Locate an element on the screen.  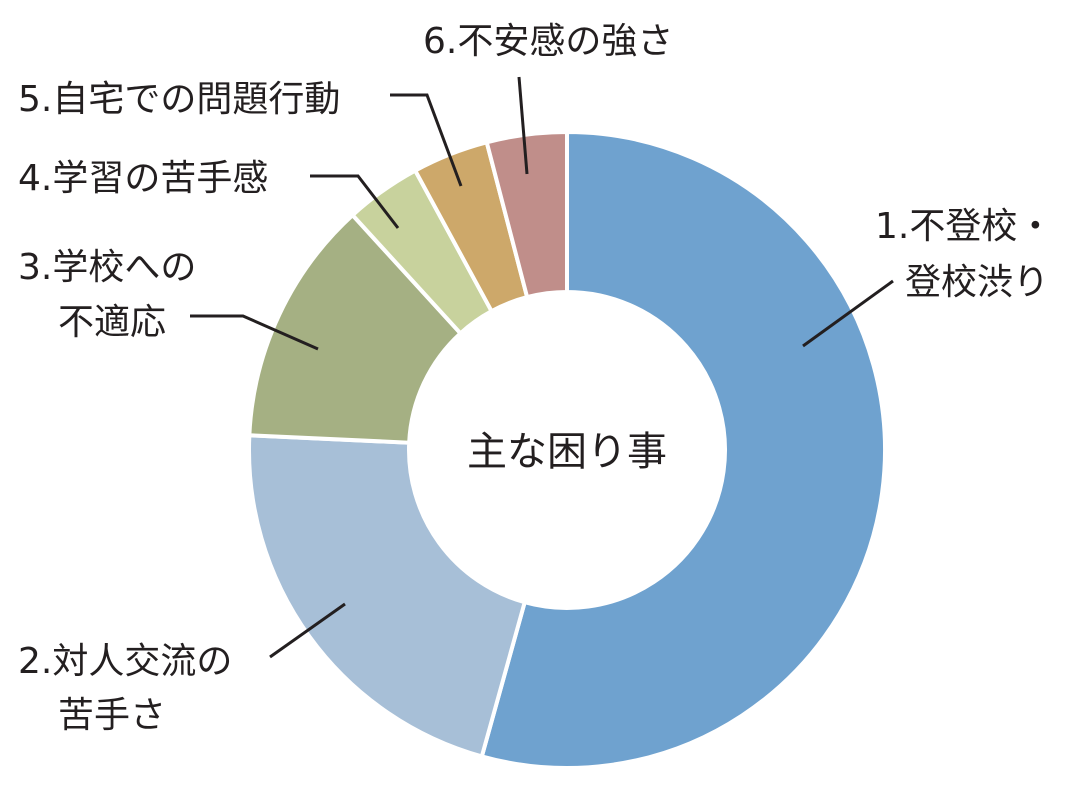
slice-label-1-line-1: 1.不登校・ is located at coordinates (964, 226).